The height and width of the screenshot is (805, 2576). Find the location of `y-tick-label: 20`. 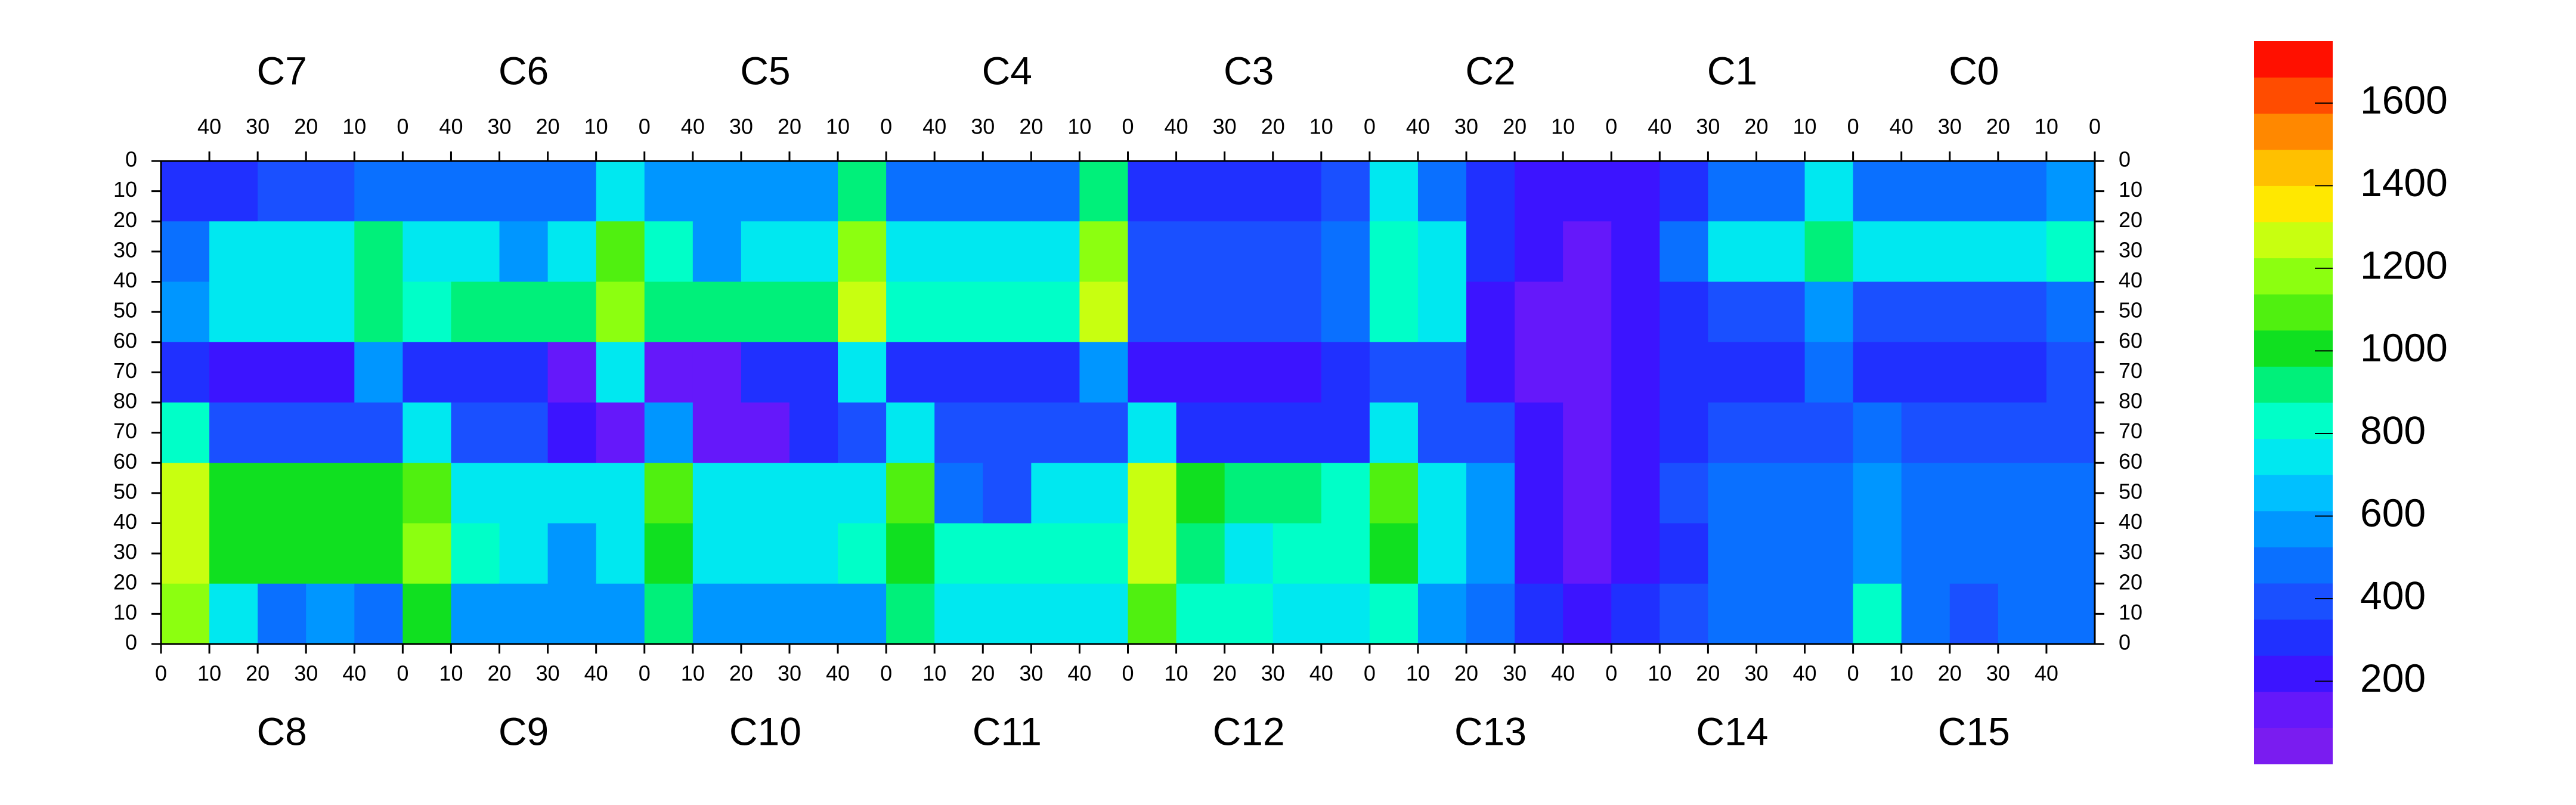

y-tick-label: 20 is located at coordinates (125, 220).